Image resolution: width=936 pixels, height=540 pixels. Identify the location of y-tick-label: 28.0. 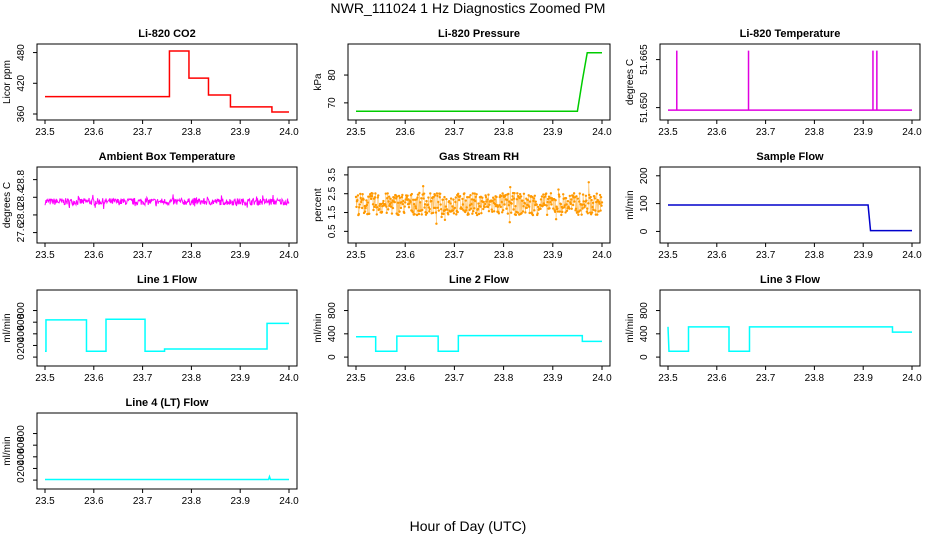
(21, 215).